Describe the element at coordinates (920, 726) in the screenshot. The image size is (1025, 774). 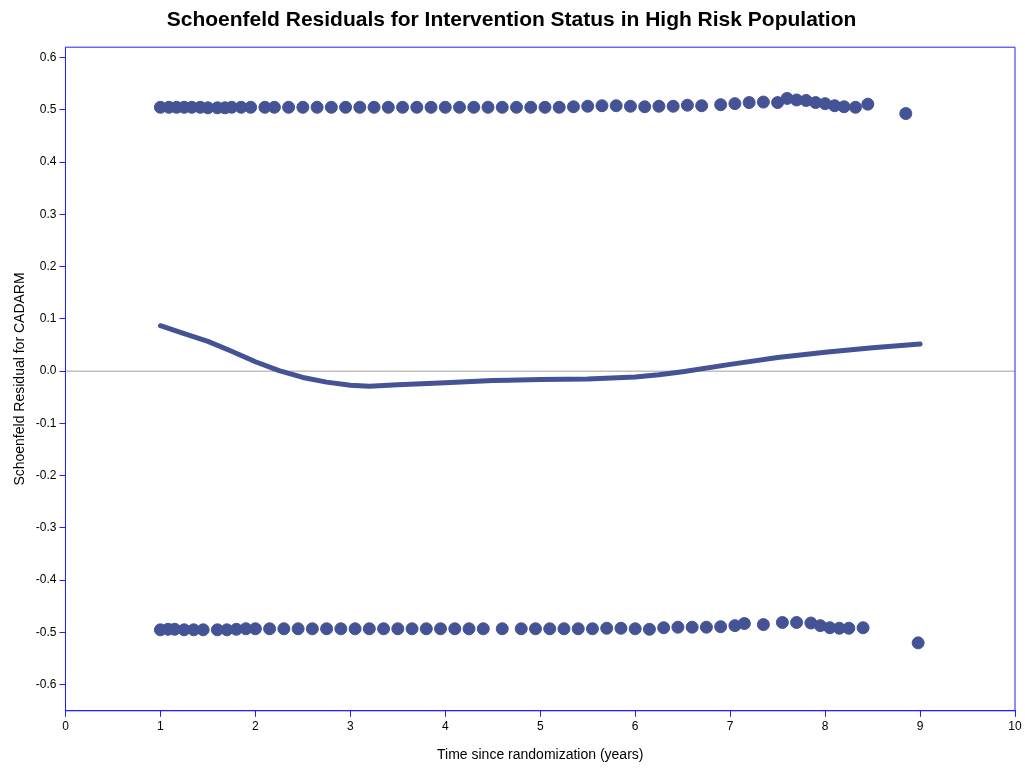
I see `x-tick-label: 9` at that location.